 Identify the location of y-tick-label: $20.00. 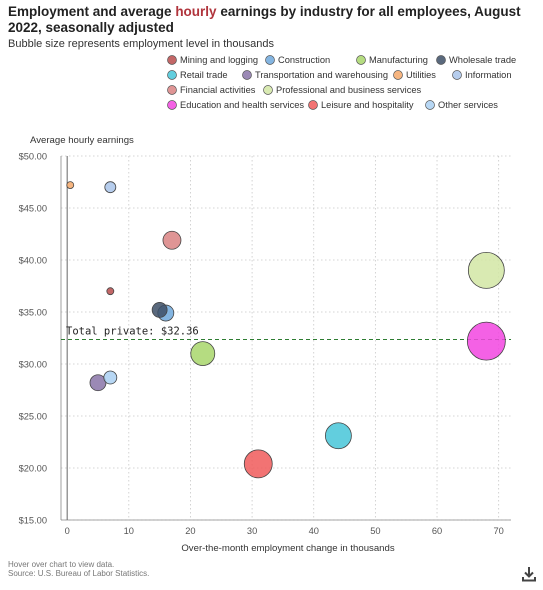
(33, 469).